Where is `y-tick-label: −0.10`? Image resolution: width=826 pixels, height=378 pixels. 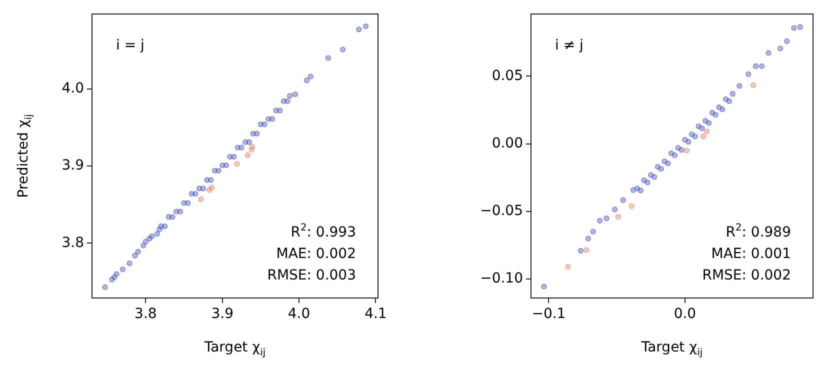
y-tick-label: −0.10 is located at coordinates (501, 278).